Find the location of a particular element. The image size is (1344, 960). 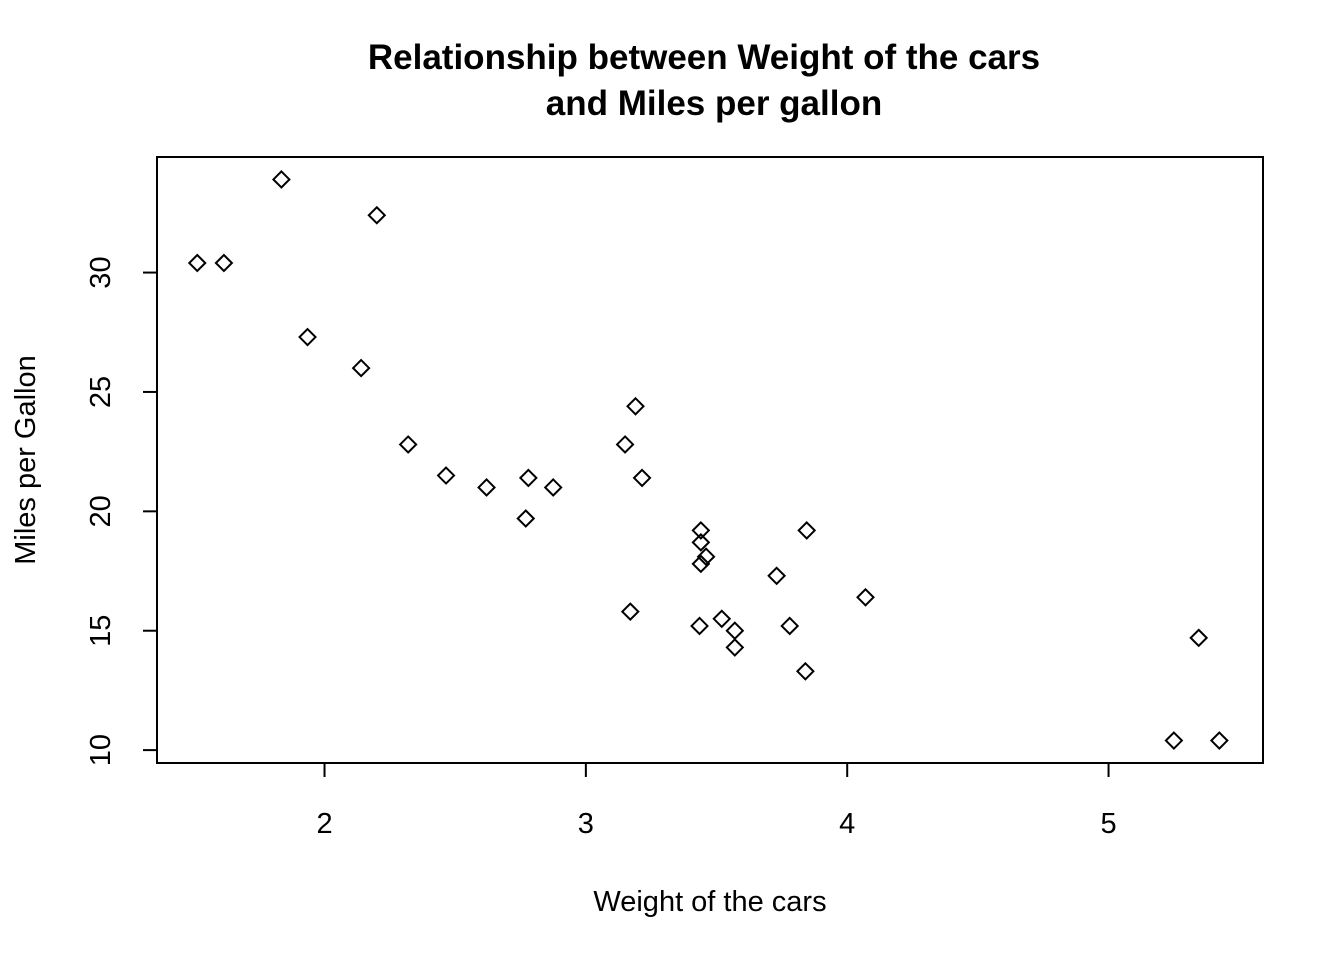

y-tick-label: 30 is located at coordinates (101, 272).